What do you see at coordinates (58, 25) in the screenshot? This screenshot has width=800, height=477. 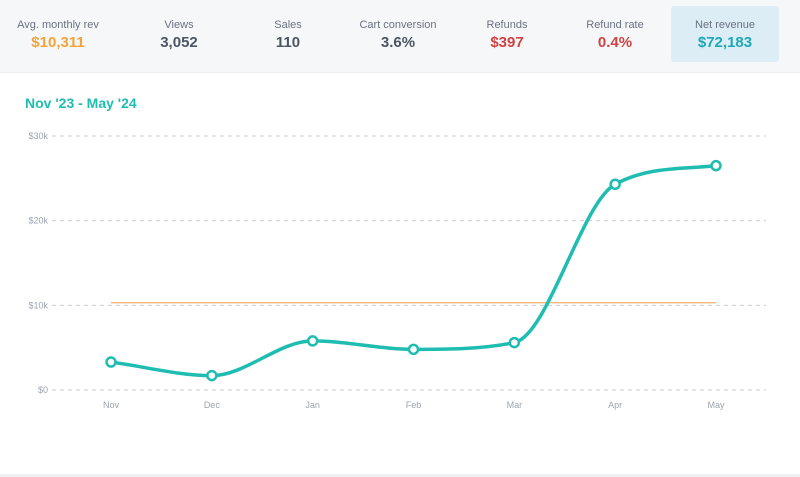 I see `stat-label: Avg. monthly rev` at bounding box center [58, 25].